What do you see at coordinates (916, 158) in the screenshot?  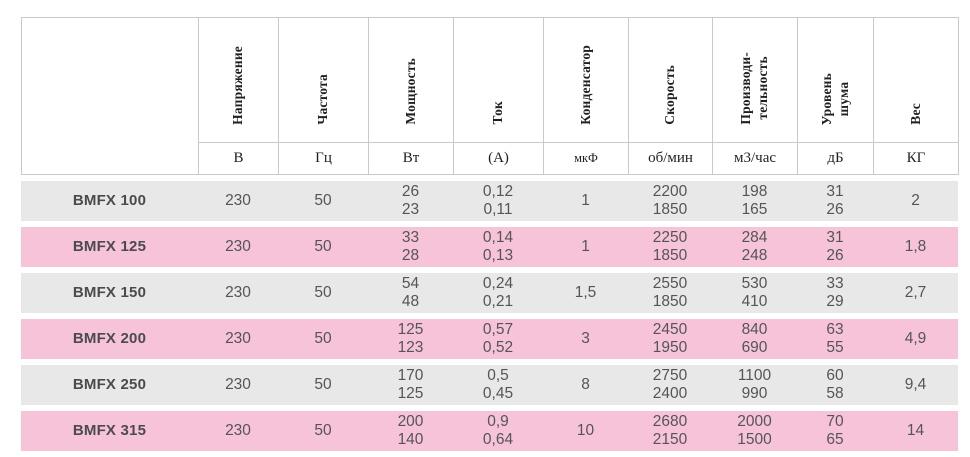 I see `col-unit-weight: КГ` at bounding box center [916, 158].